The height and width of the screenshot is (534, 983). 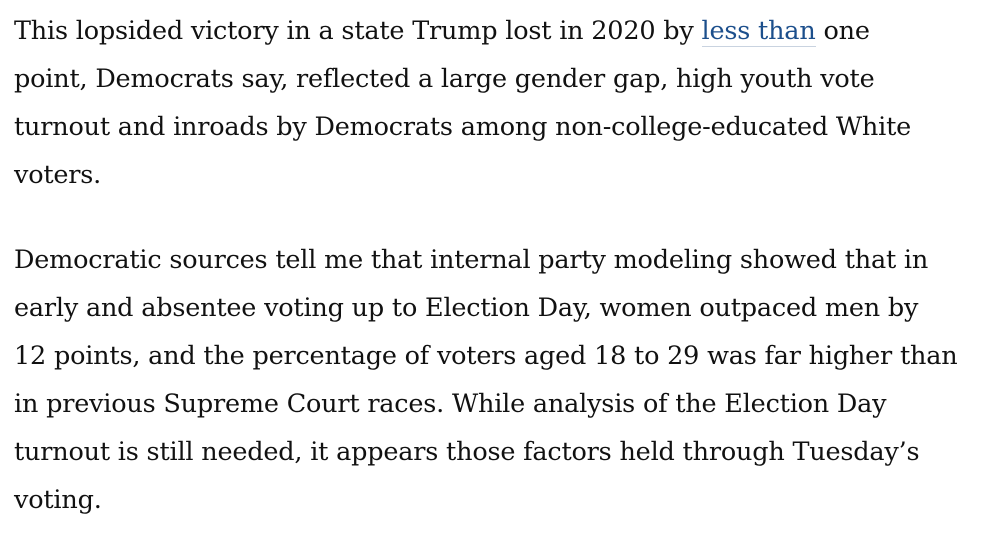 I want to click on paragraph-line: voting., so click(x=58, y=500).